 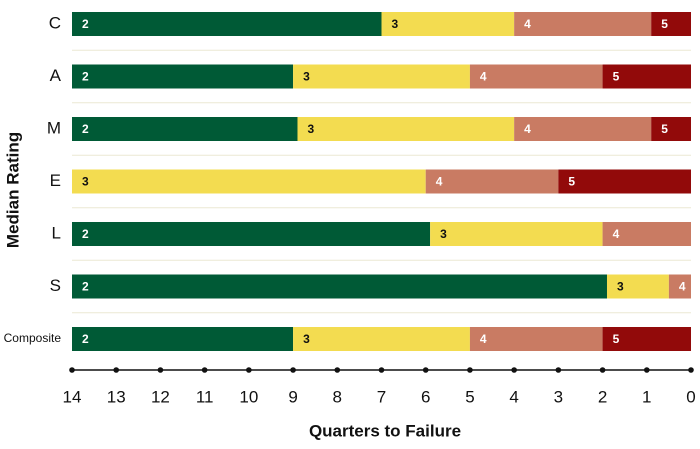 What do you see at coordinates (54, 127) in the screenshot?
I see `y-tick-label: M` at bounding box center [54, 127].